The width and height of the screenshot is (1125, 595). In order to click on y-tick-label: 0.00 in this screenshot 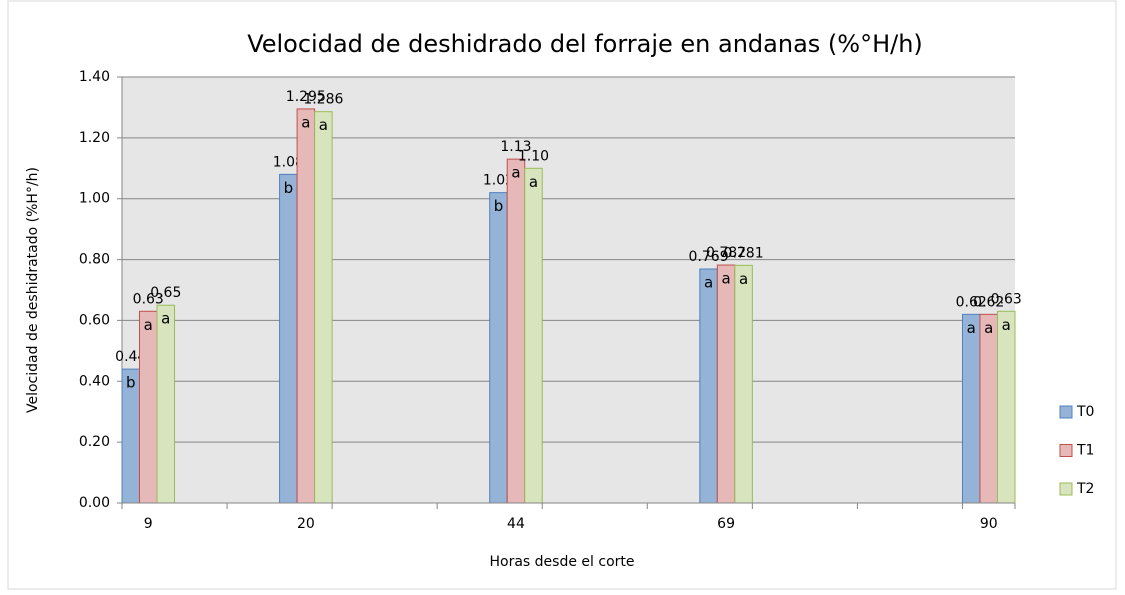, I will do `click(94, 503)`.